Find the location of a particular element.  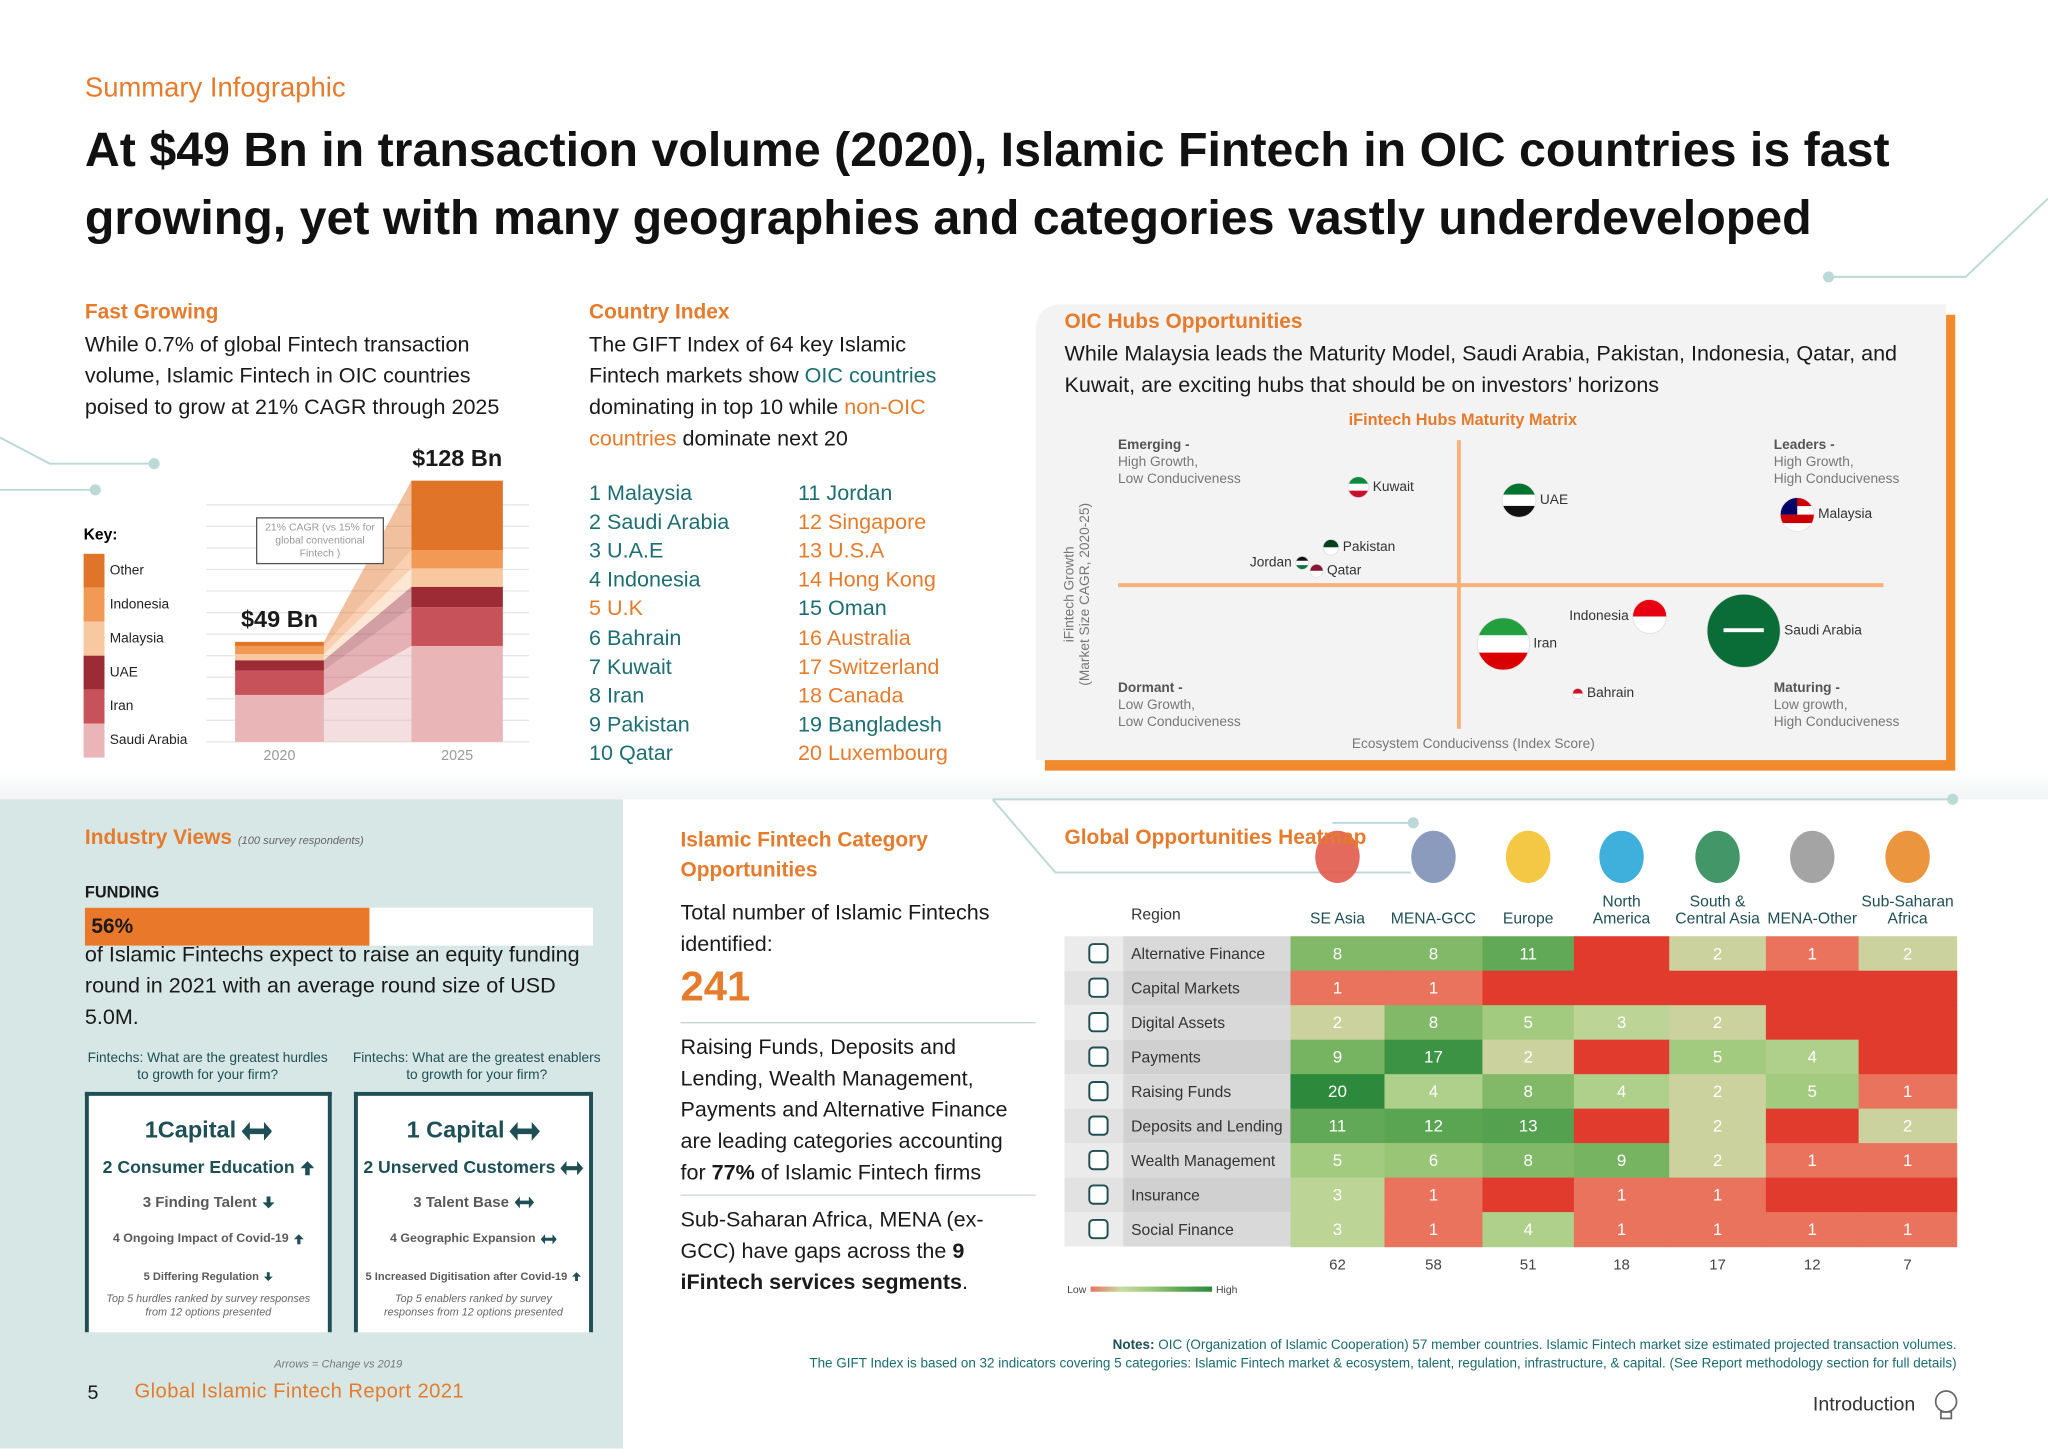

rank: 4 is located at coordinates (595, 580).